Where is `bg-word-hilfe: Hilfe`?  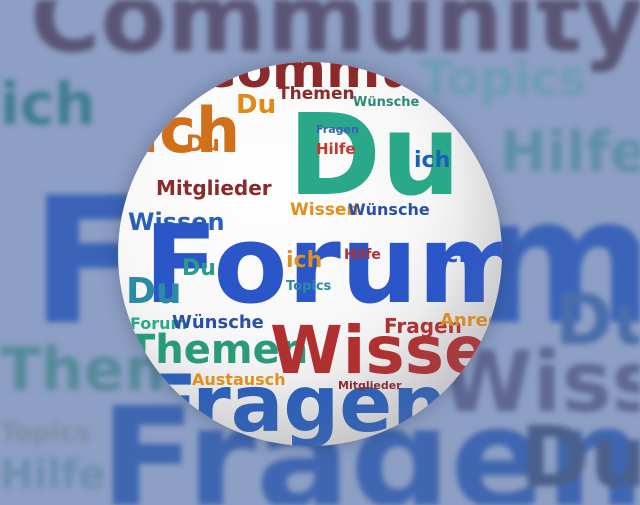
bg-word-hilfe: Hilfe is located at coordinates (570, 152).